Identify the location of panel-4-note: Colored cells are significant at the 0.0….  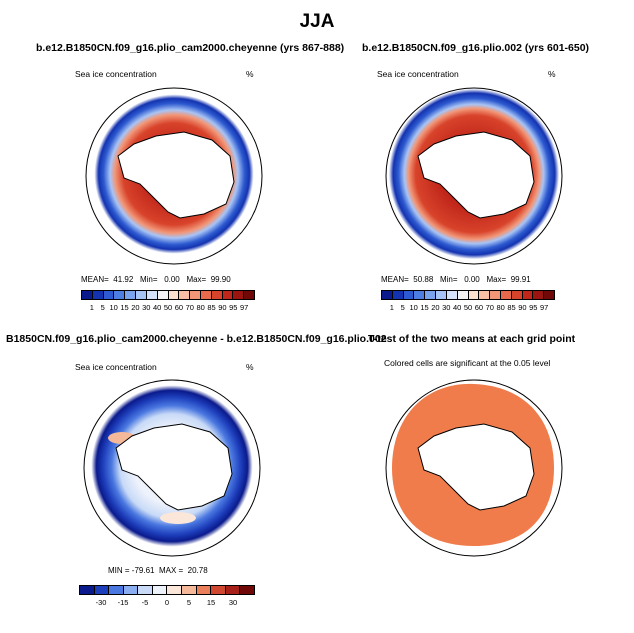
(467, 363).